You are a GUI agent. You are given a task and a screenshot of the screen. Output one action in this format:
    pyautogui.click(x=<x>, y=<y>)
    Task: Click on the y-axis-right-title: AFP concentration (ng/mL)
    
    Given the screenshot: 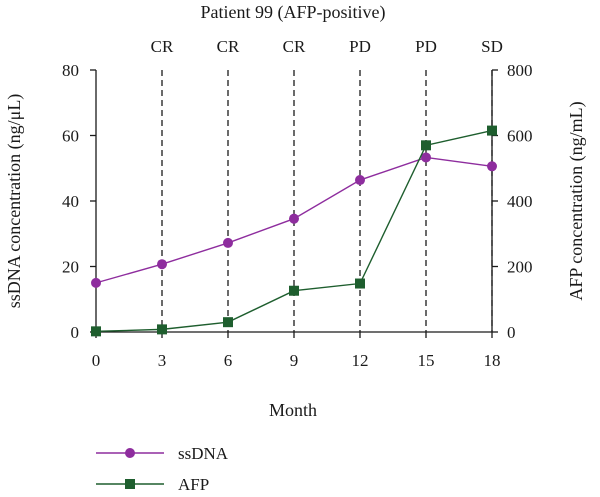 What is the action you would take?
    pyautogui.click(x=576, y=200)
    